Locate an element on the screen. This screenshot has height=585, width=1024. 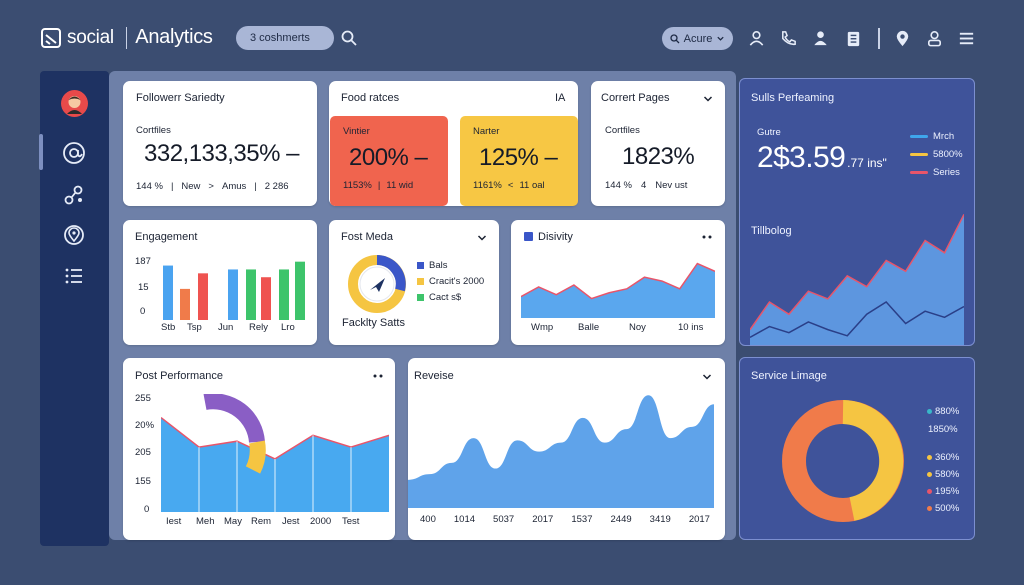
card-food-badge: IA is located at coordinates (560, 98).